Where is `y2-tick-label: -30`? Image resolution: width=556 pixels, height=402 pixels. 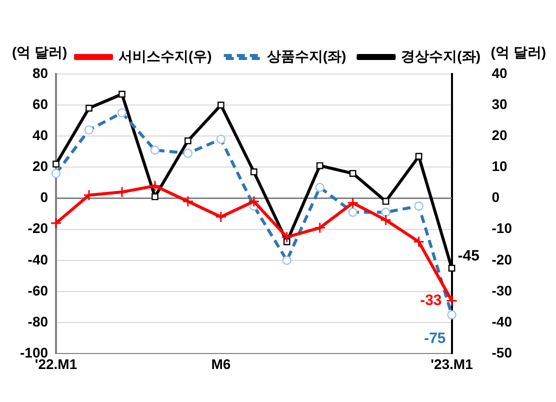
y2-tick-label: -30 is located at coordinates (502, 290).